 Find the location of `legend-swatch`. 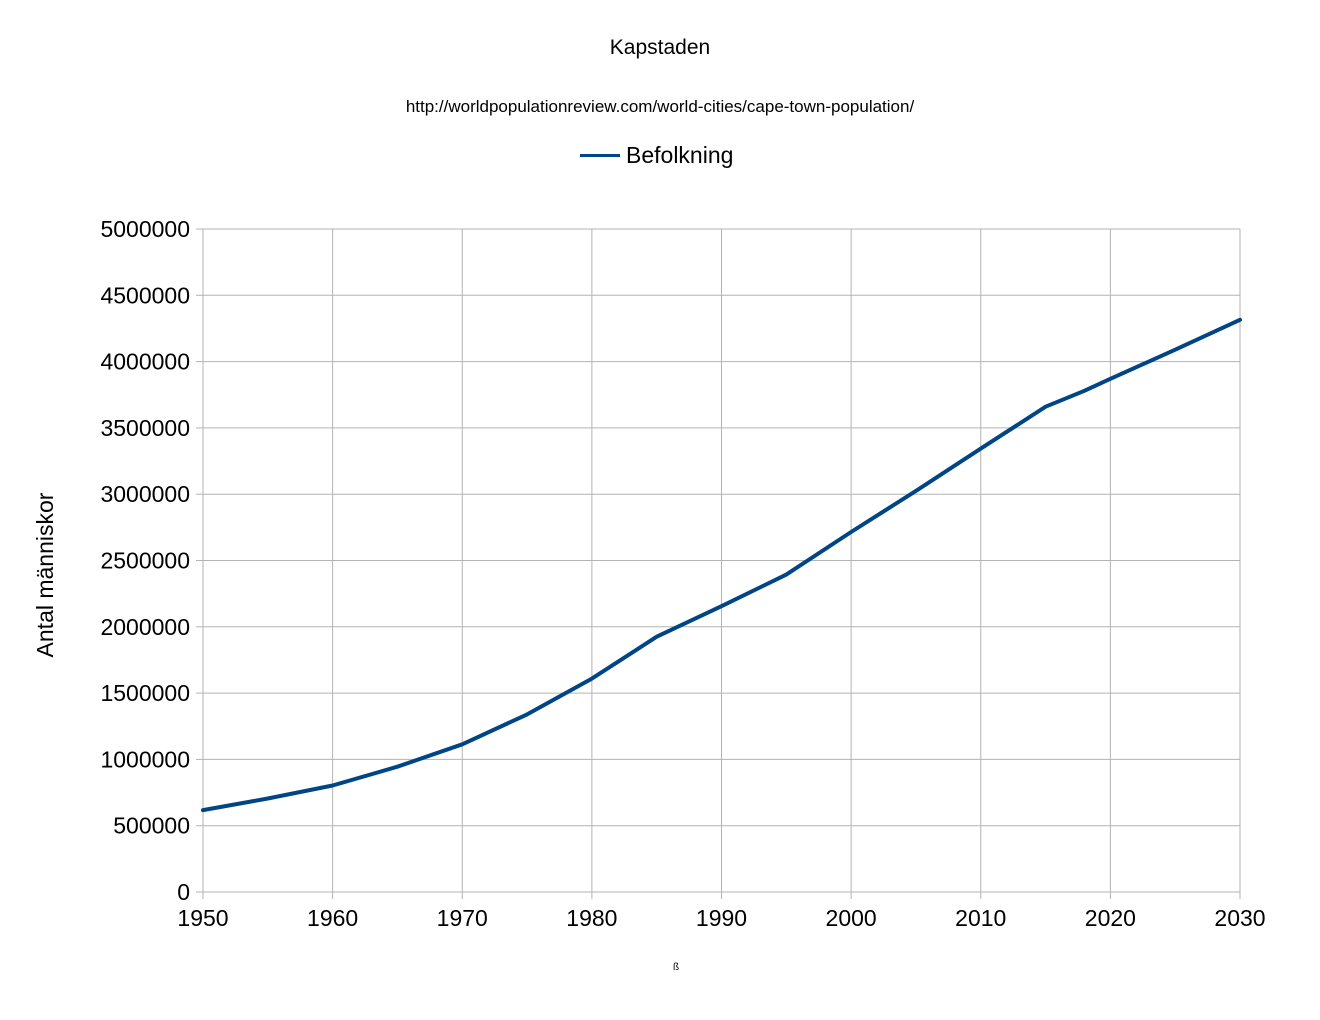

legend-swatch is located at coordinates (600, 155).